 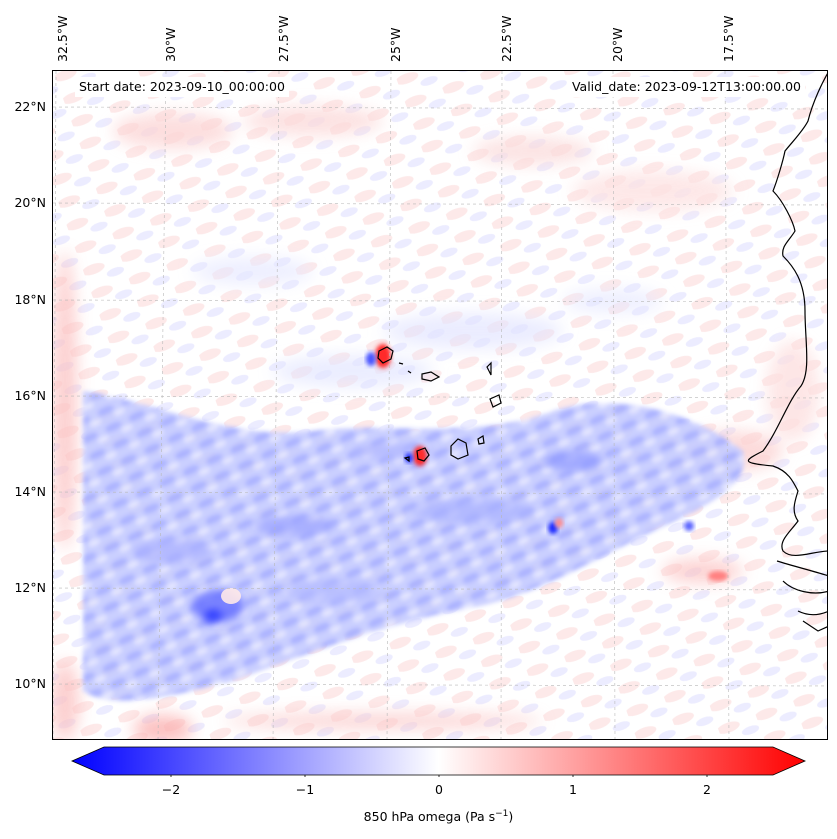 What do you see at coordinates (30, 491) in the screenshot?
I see `lat-label-14N: 14°N` at bounding box center [30, 491].